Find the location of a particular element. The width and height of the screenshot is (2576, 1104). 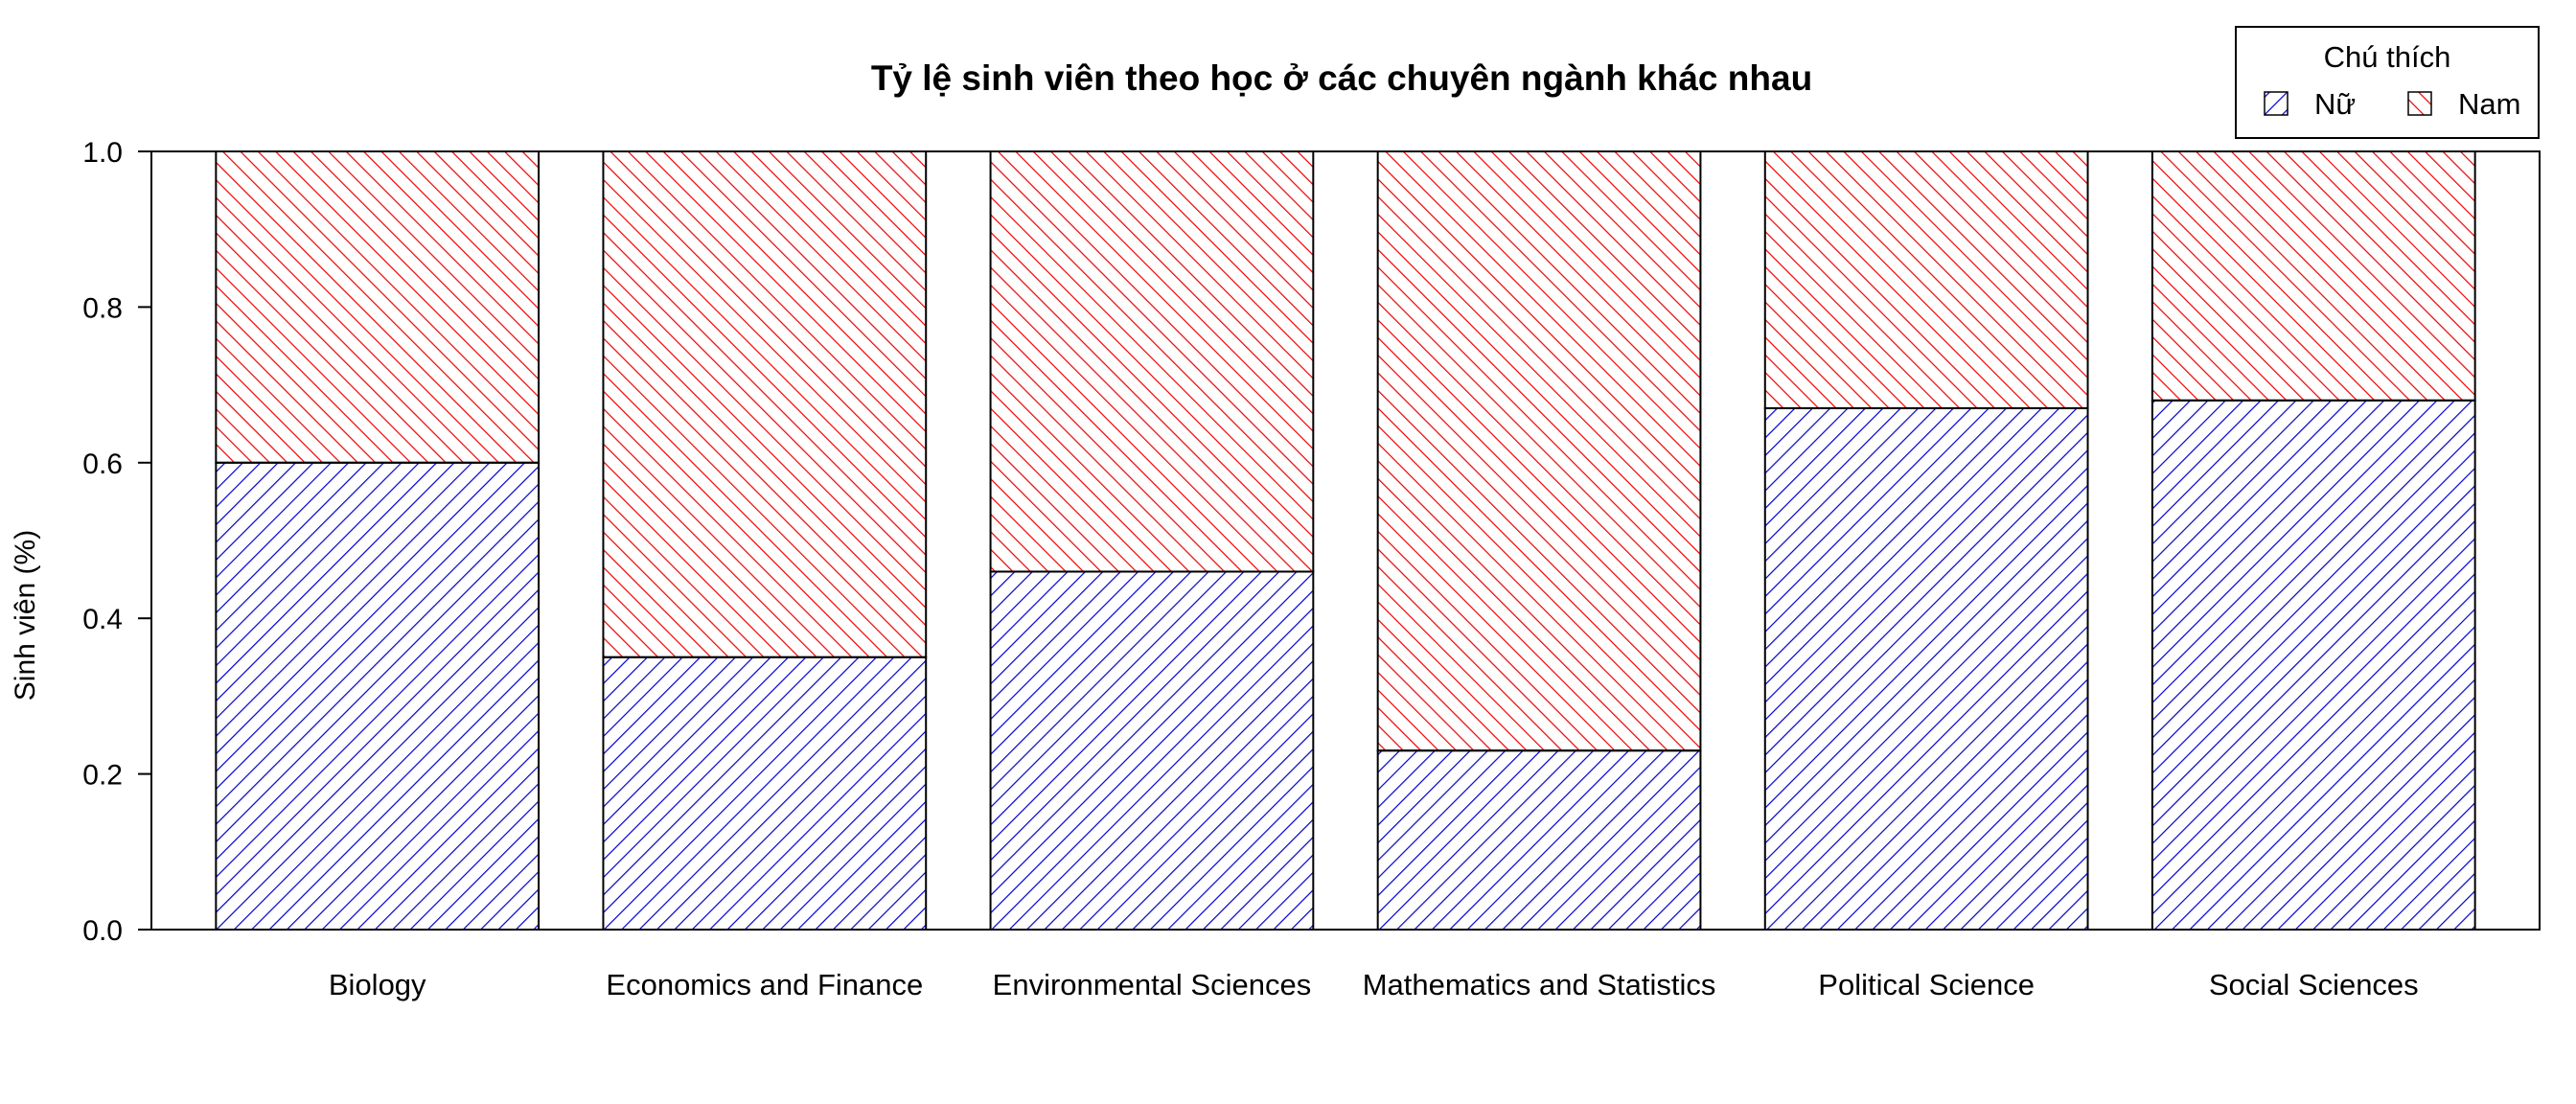

y-tick-label: 0.0 is located at coordinates (102, 931).